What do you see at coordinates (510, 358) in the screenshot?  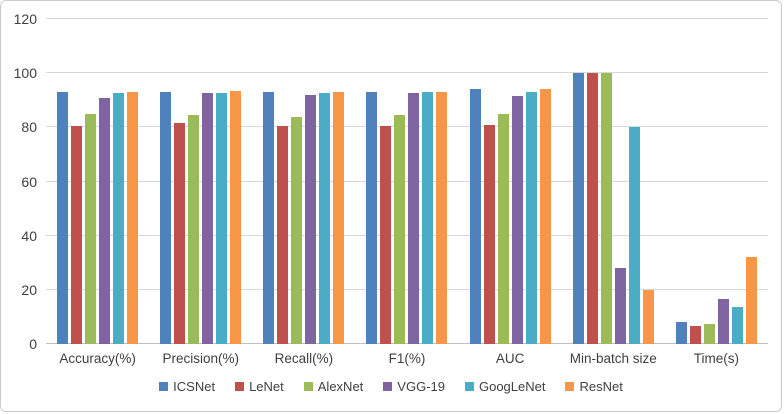 I see `x-category-label: AUC` at bounding box center [510, 358].